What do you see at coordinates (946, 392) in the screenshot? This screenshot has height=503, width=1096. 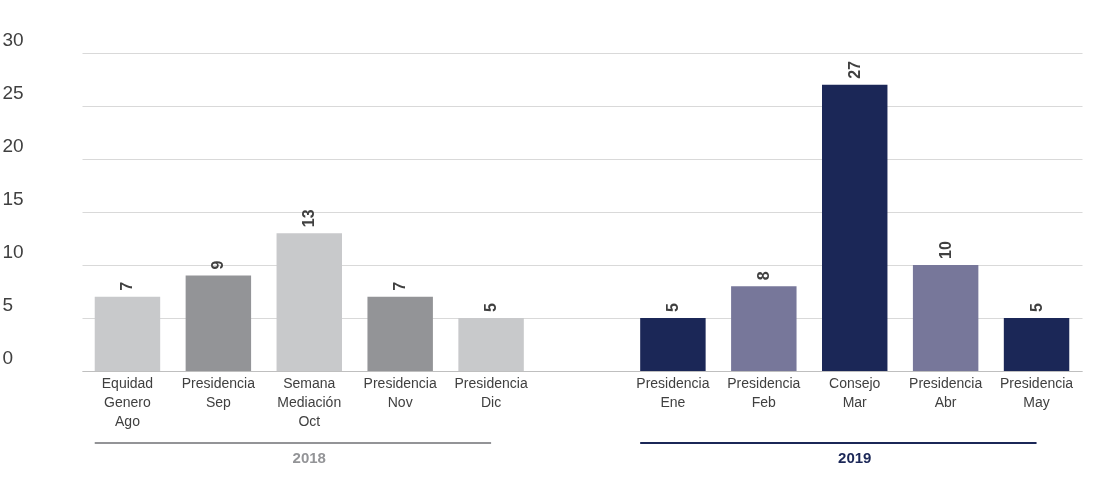 I see `x-tick-label: Presidencia Abr` at bounding box center [946, 392].